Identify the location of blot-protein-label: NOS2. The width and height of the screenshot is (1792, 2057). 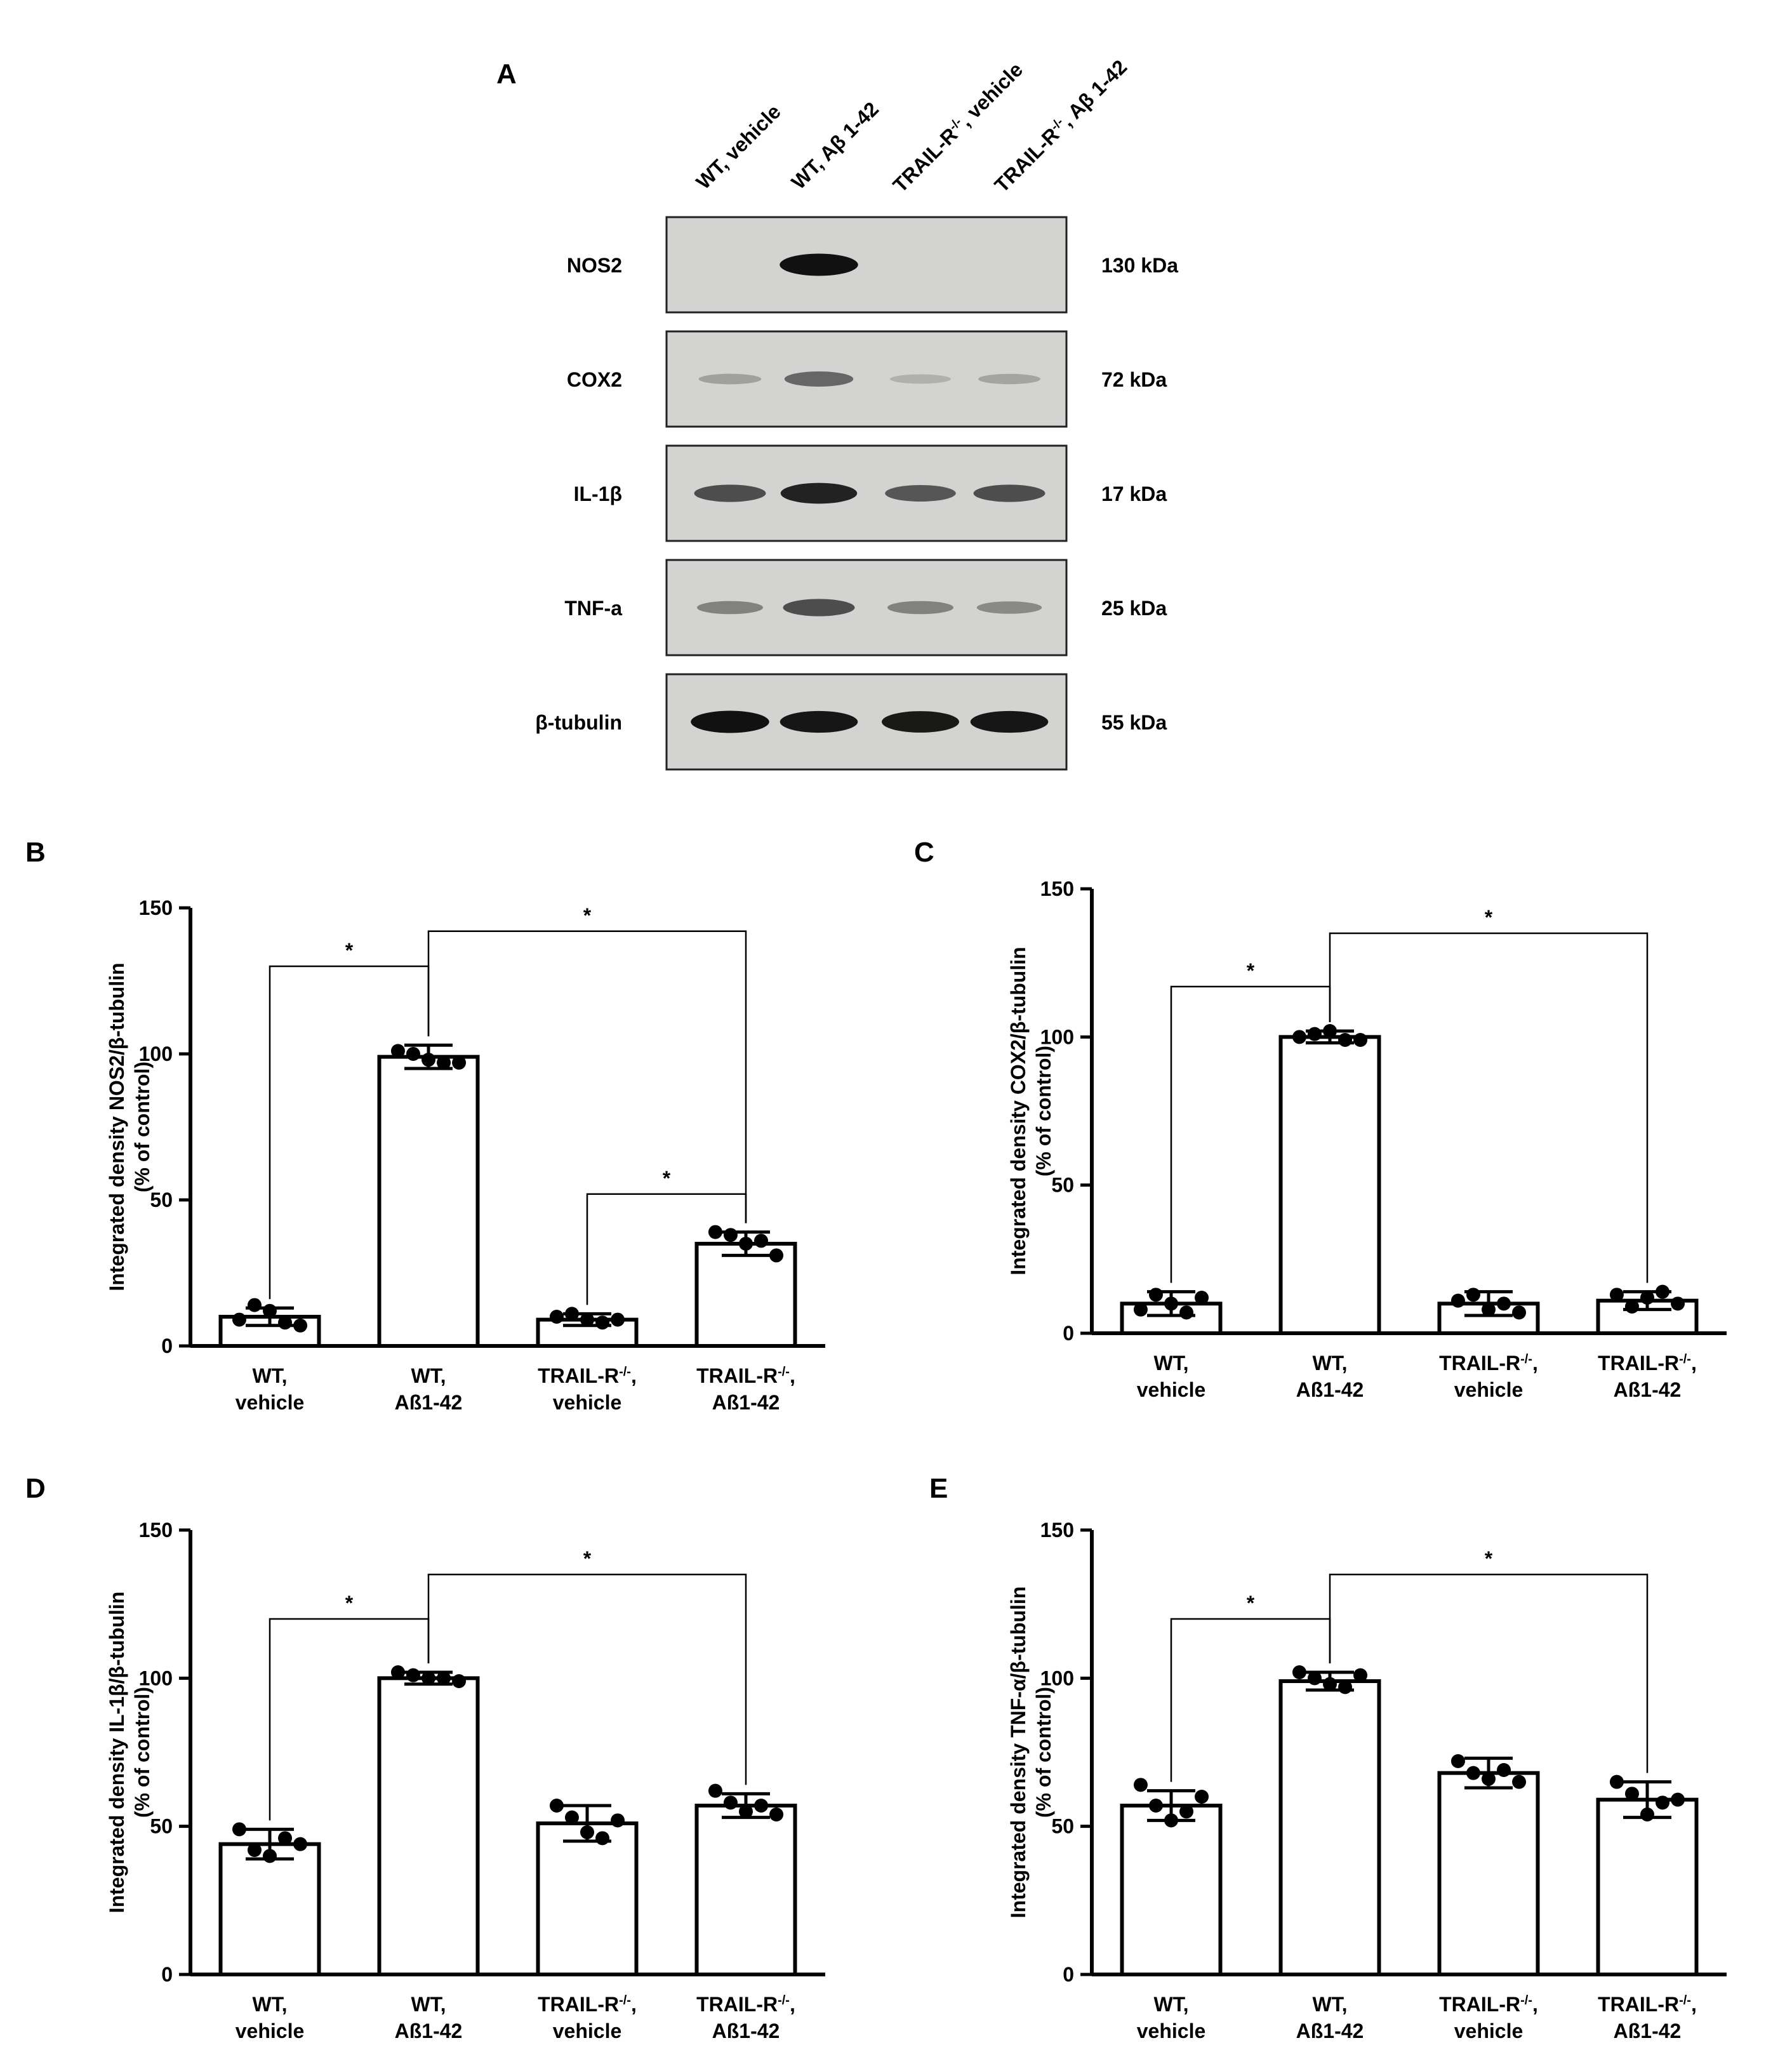
(594, 265).